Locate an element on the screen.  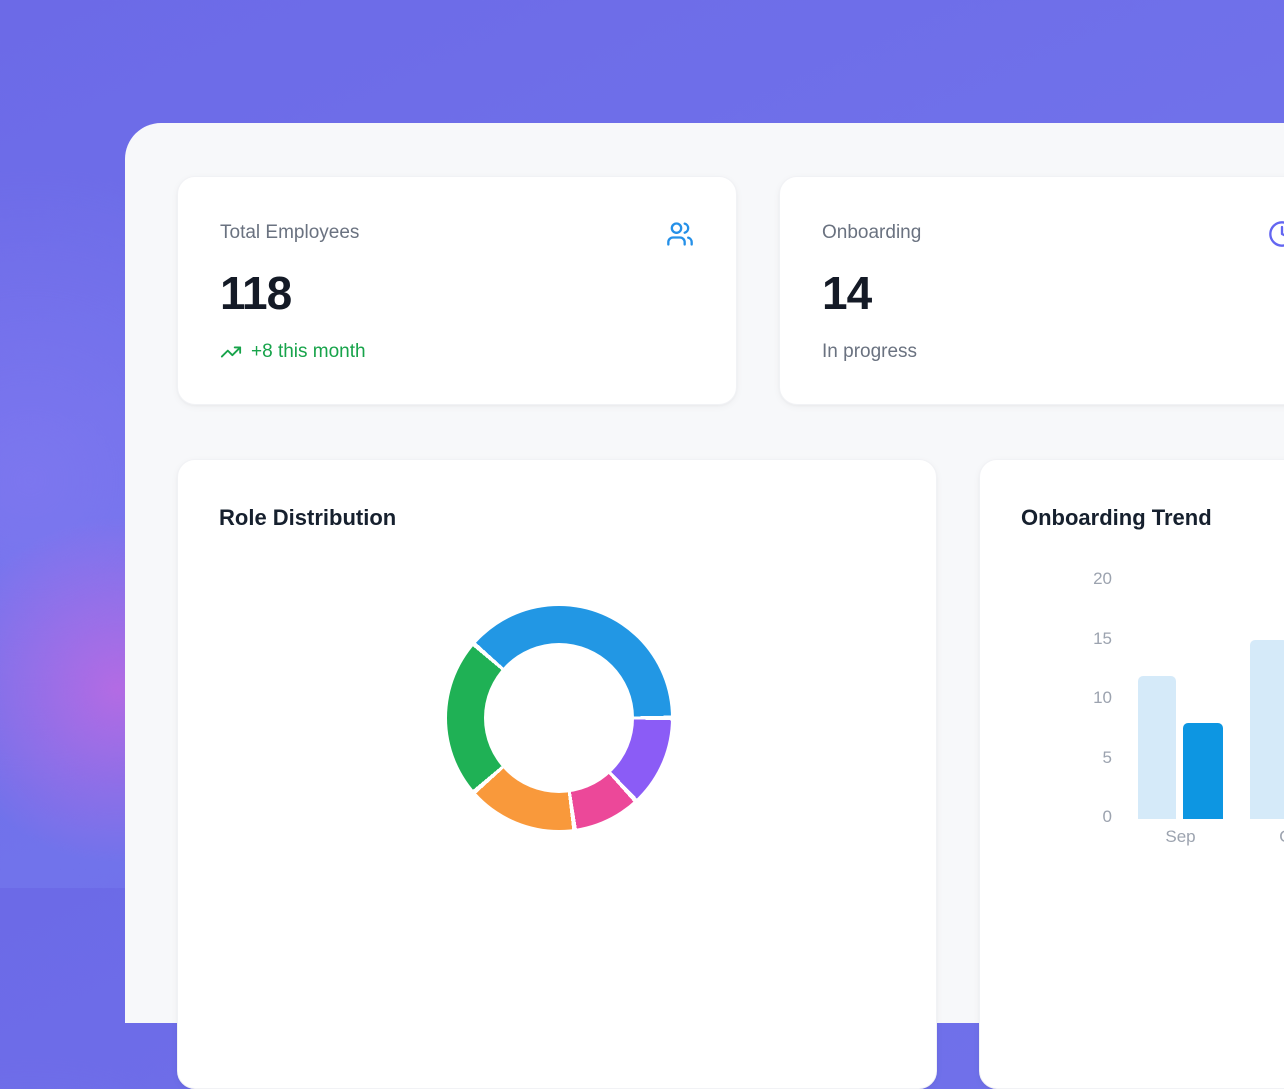
users-icon is located at coordinates (680, 234).